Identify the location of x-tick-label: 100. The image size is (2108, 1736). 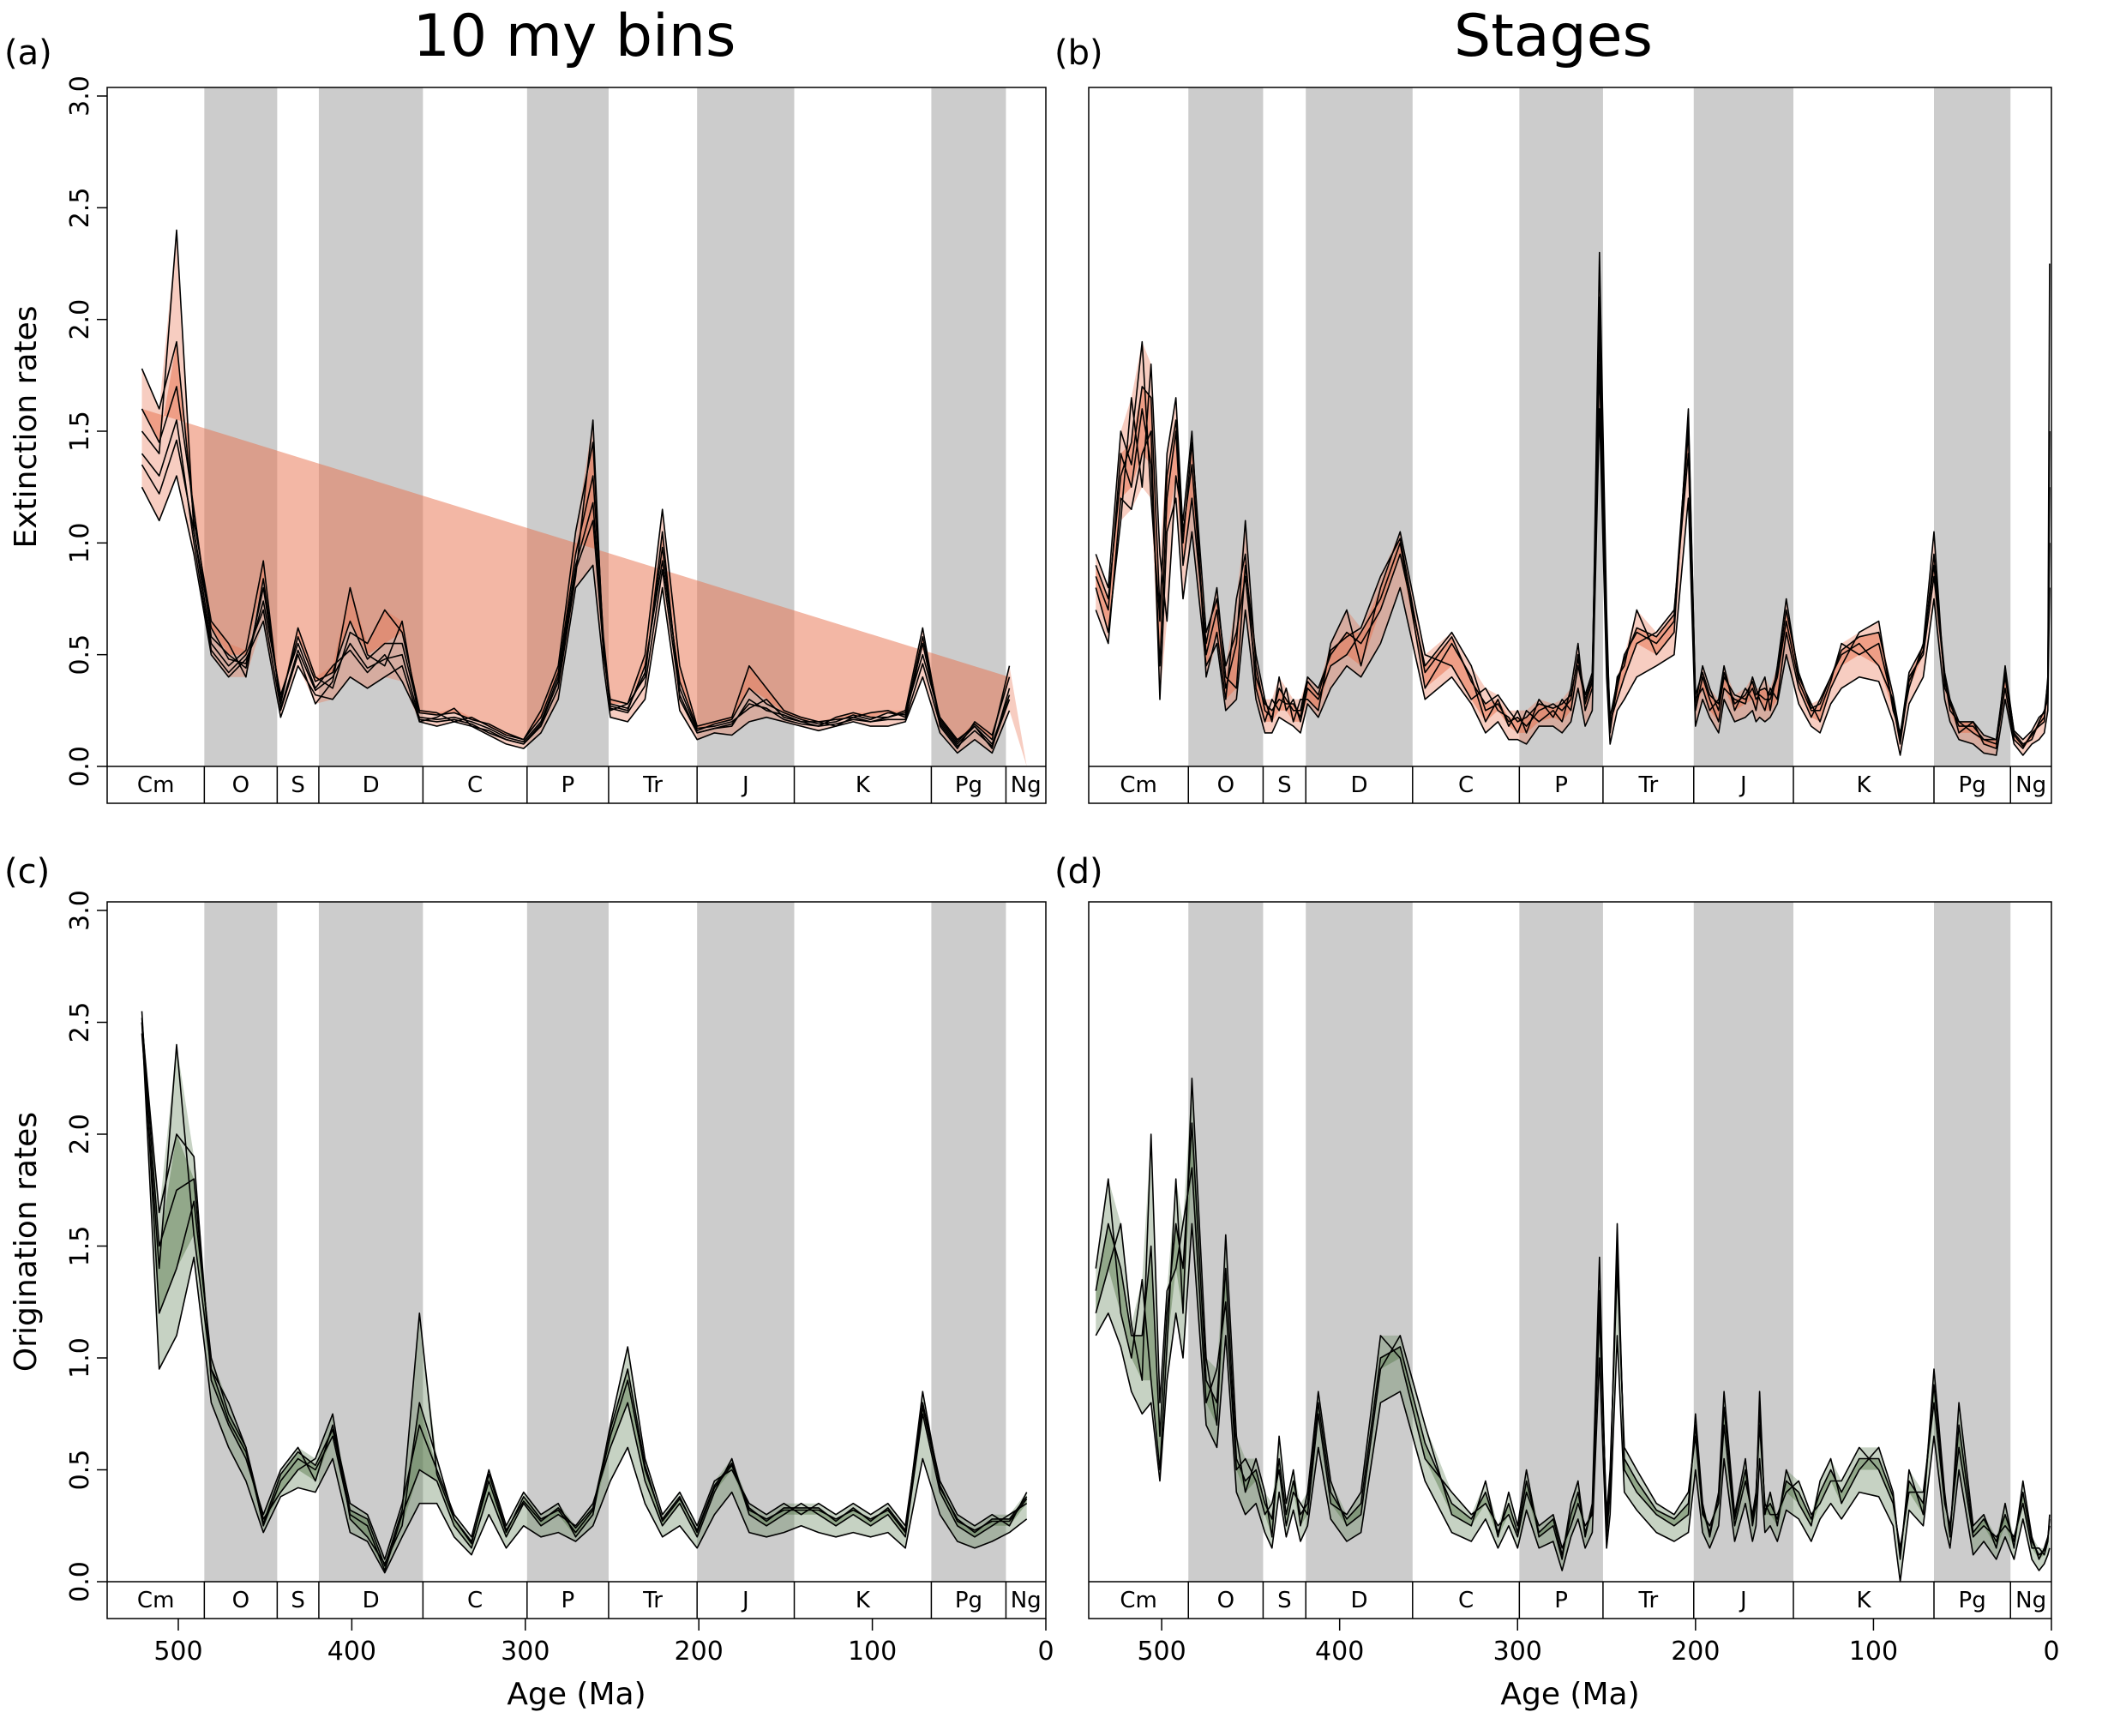
(1873, 1652).